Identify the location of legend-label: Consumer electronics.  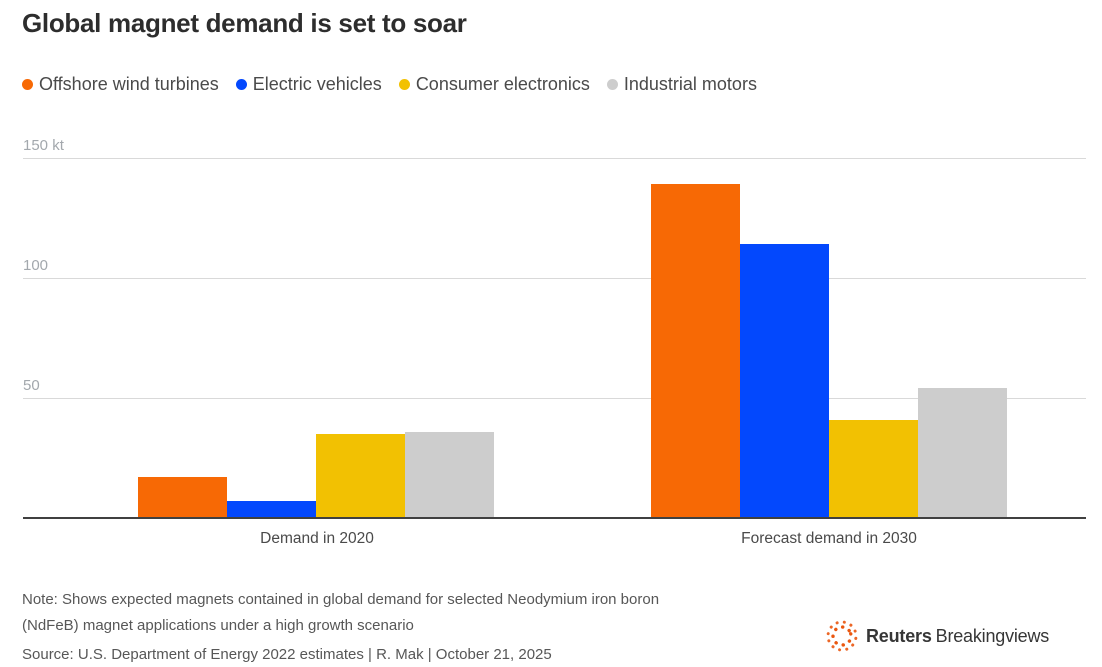
(502, 84).